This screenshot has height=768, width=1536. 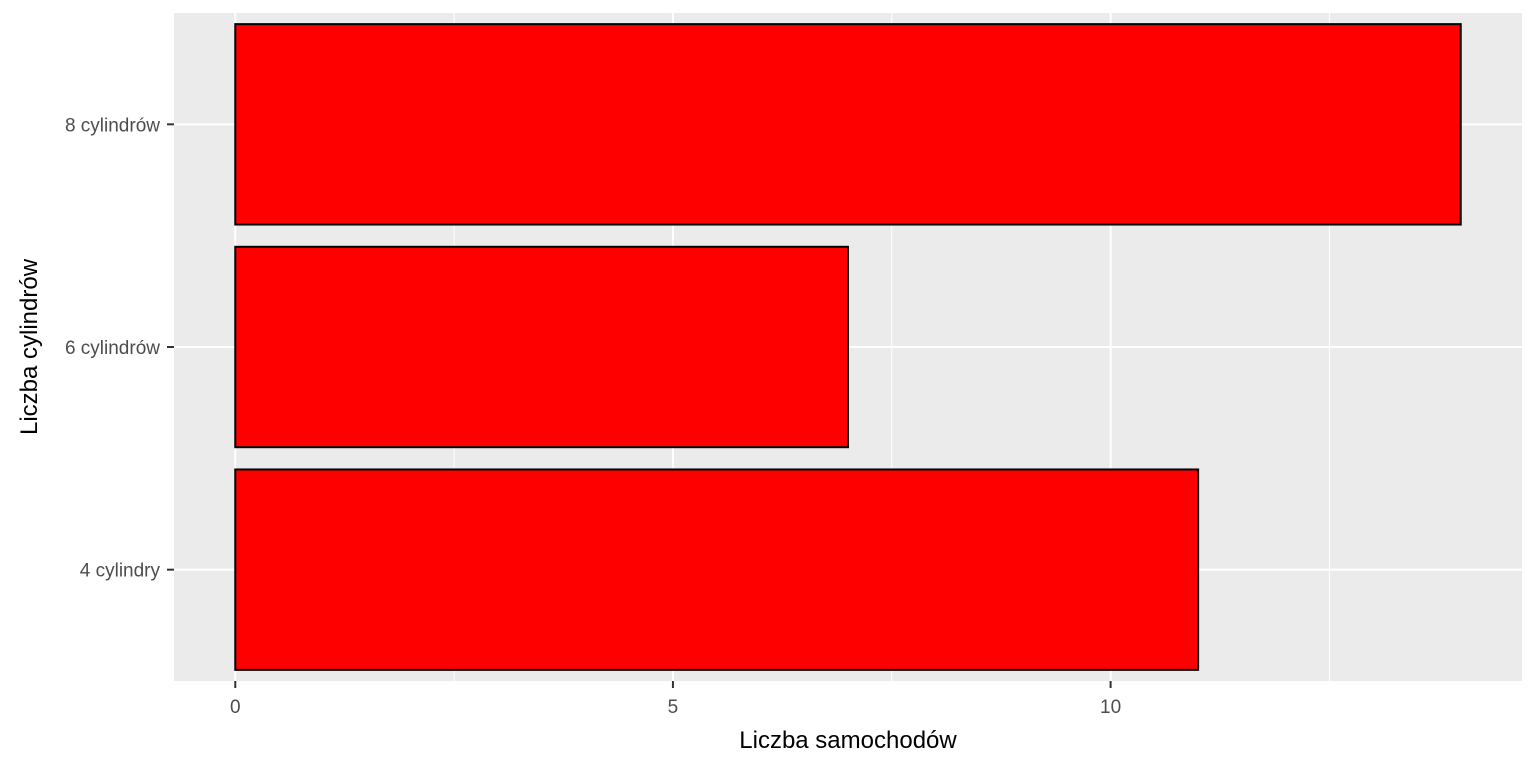 I want to click on x-tick-label: 10, so click(x=1110, y=707).